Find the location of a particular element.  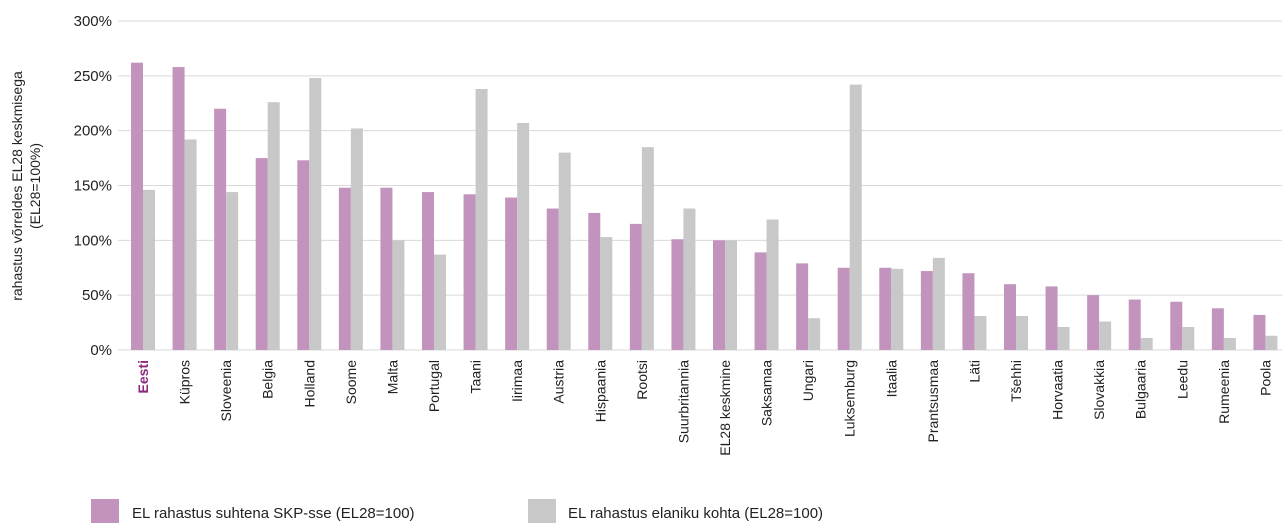

x-tick-label: Tšehhi is located at coordinates (1016, 381).